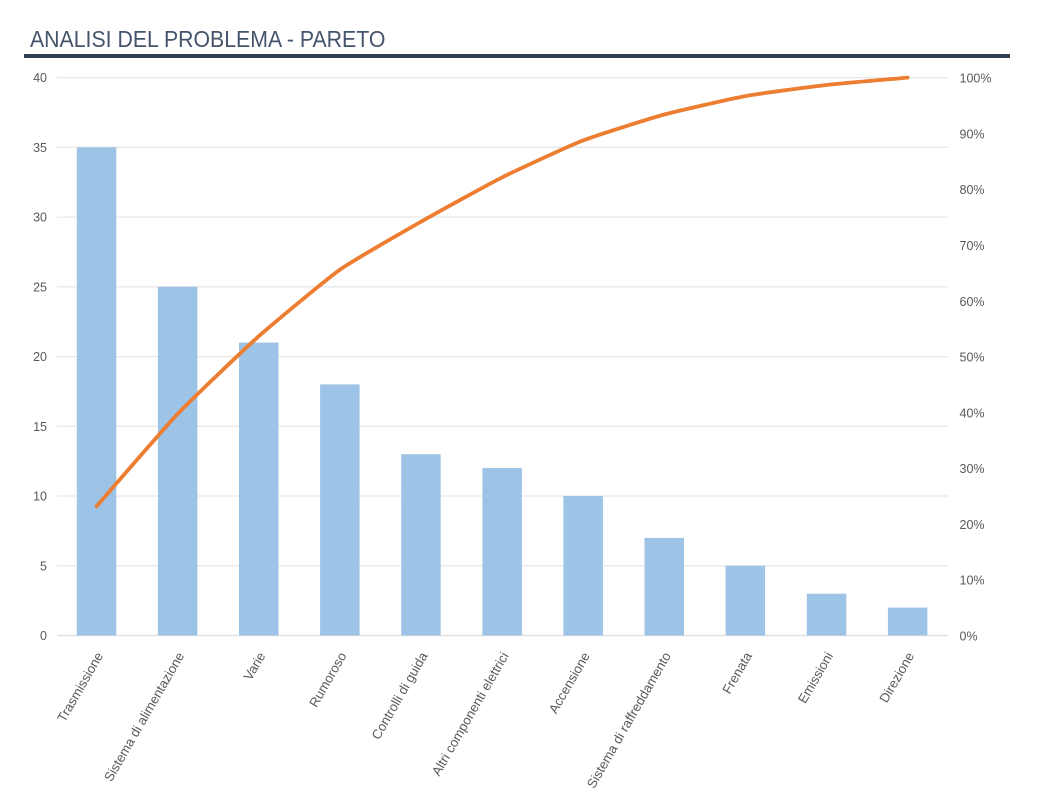 This screenshot has height=805, width=1038. What do you see at coordinates (972, 190) in the screenshot?
I see `svg-text: 80%` at bounding box center [972, 190].